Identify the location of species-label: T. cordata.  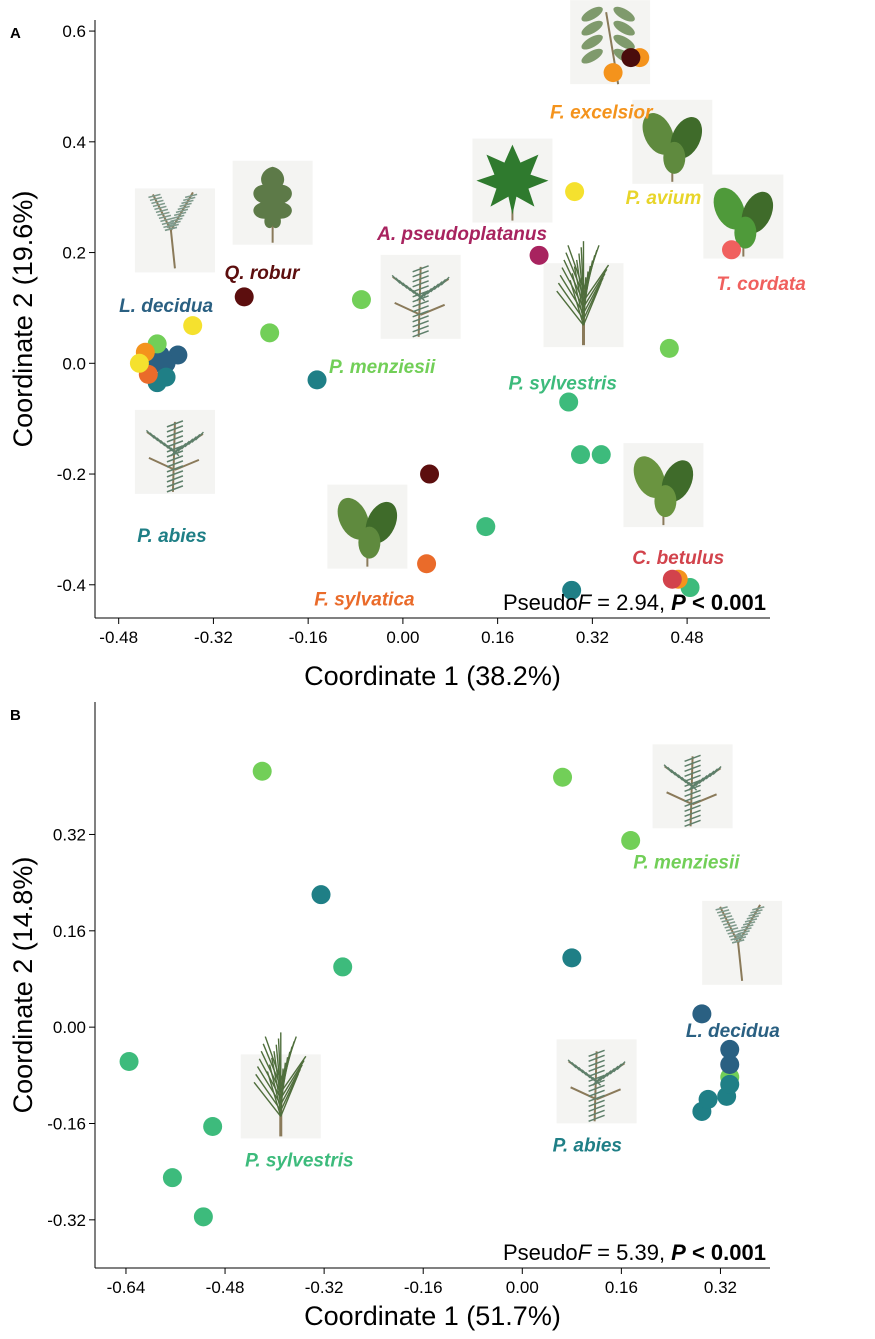
(761, 284).